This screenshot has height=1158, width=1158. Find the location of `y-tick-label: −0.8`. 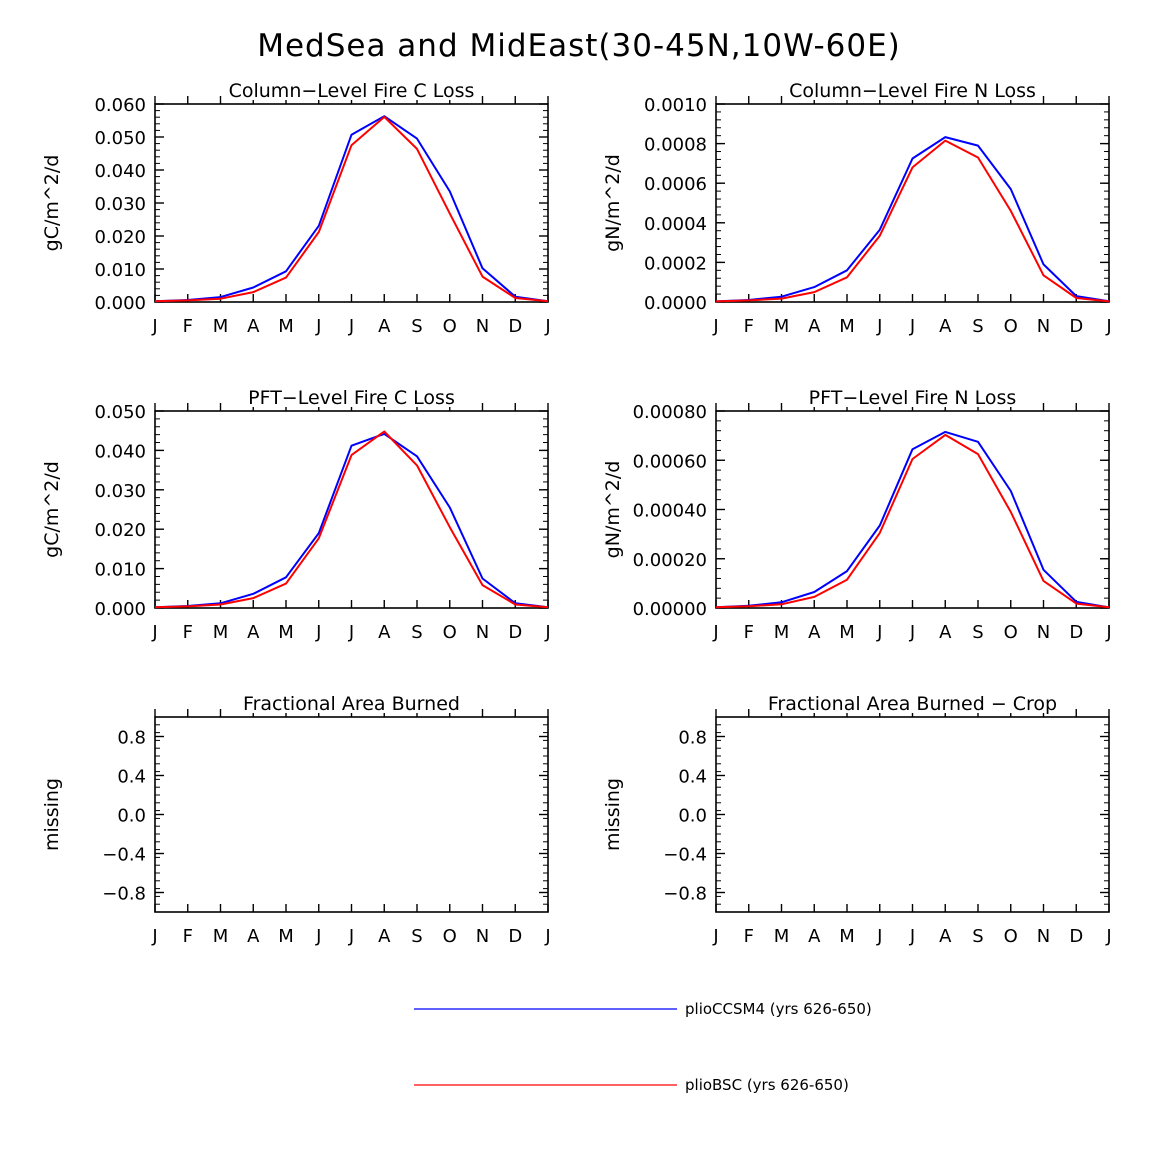

y-tick-label: −0.8 is located at coordinates (685, 894).